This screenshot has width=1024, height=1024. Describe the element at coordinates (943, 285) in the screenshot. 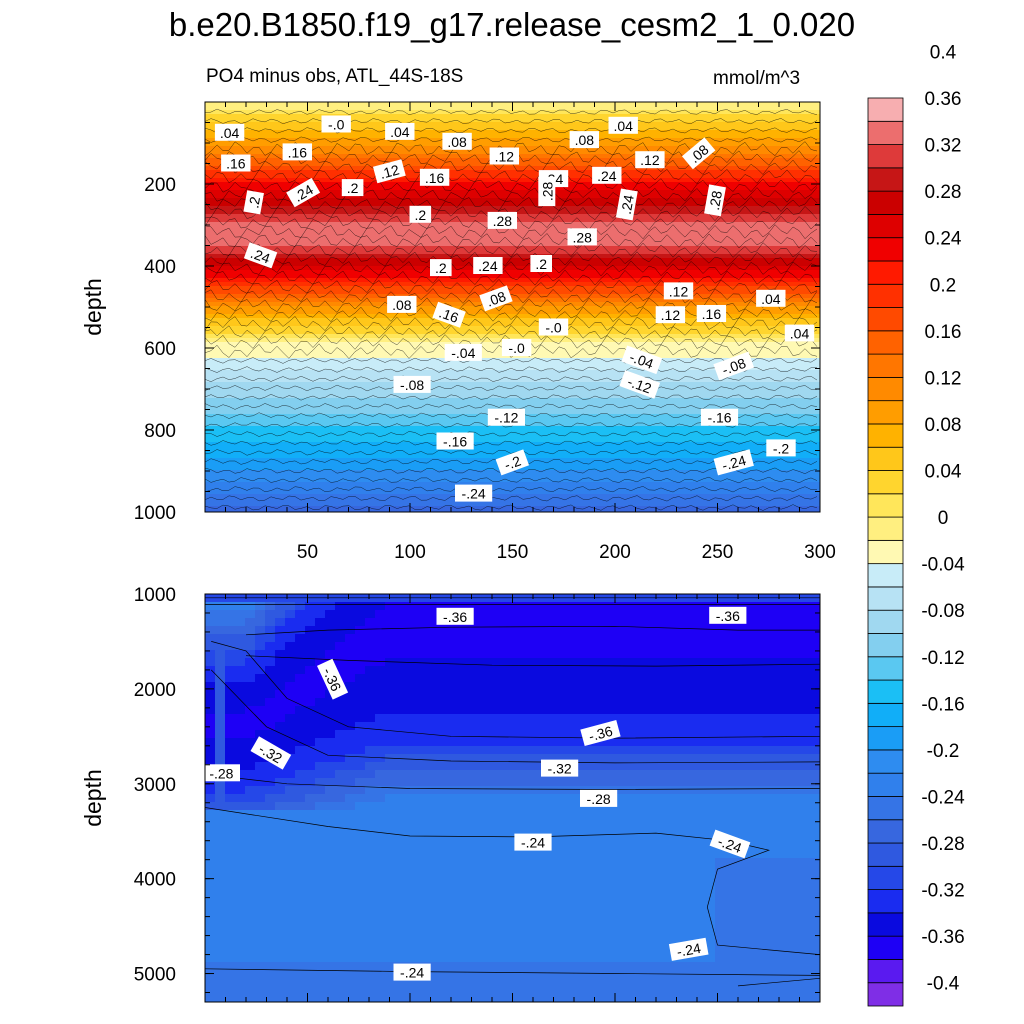

I see `colorbar-tick-label: 0.2` at that location.